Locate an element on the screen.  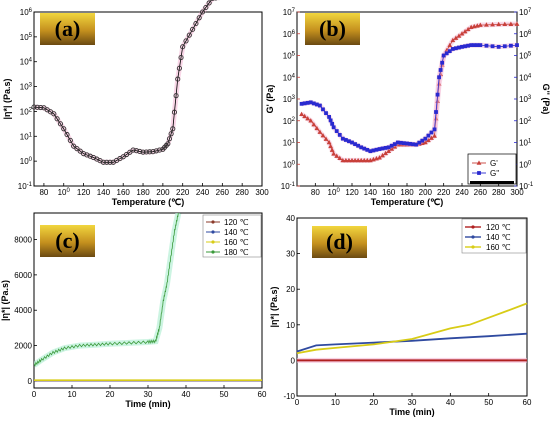
y-tick-label: 106 is located at coordinates (289, 34).